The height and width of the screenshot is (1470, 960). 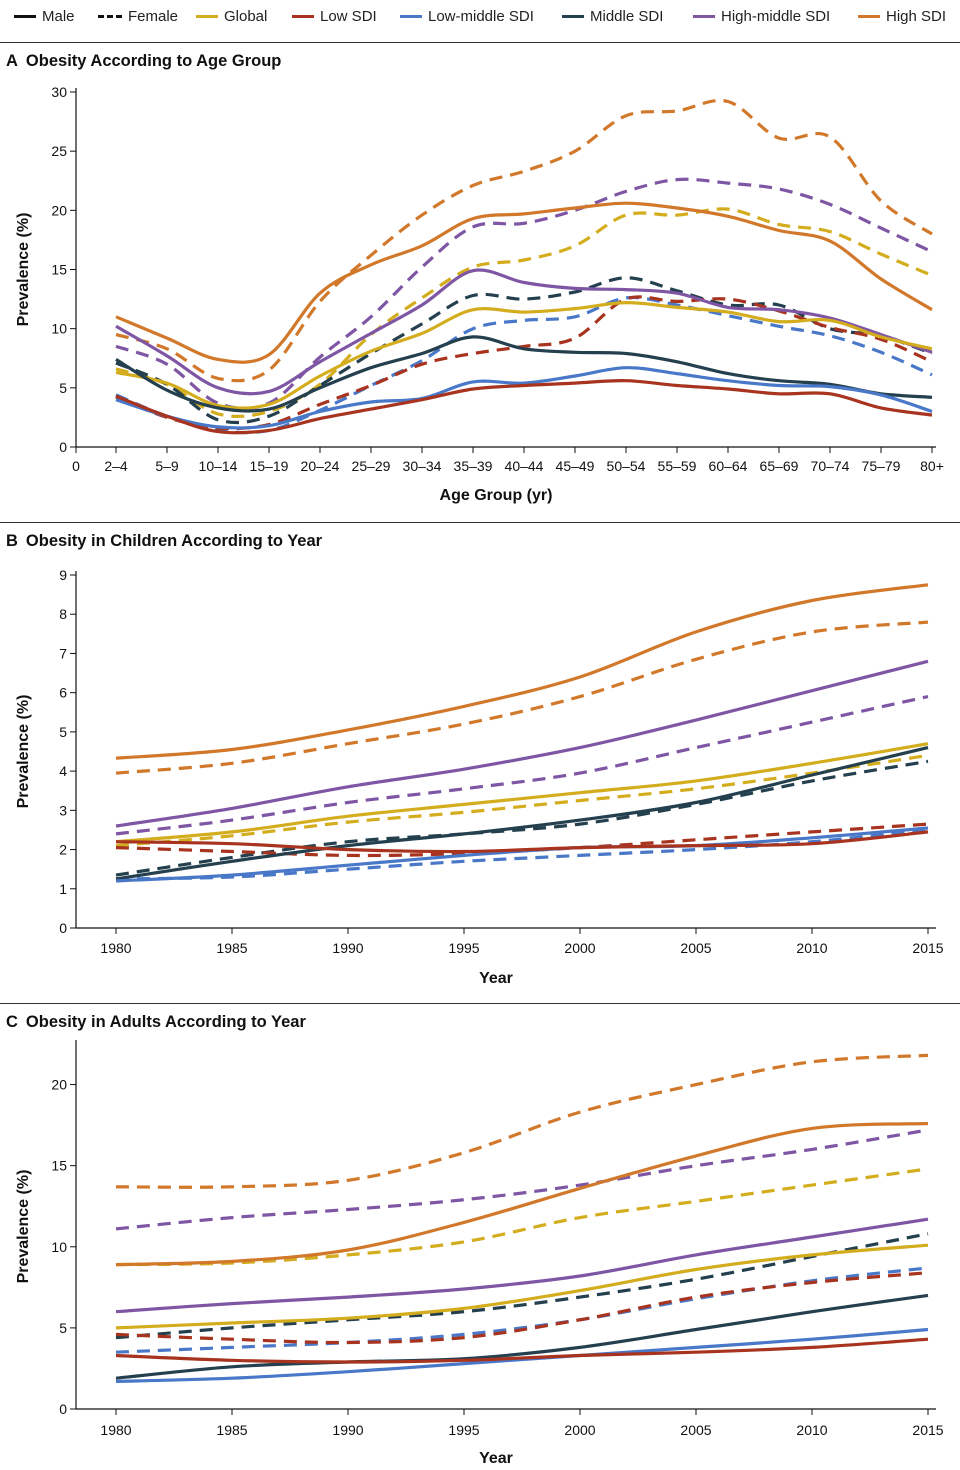 I want to click on chart-a-series-high-middle-sdi-male, so click(x=524, y=332).